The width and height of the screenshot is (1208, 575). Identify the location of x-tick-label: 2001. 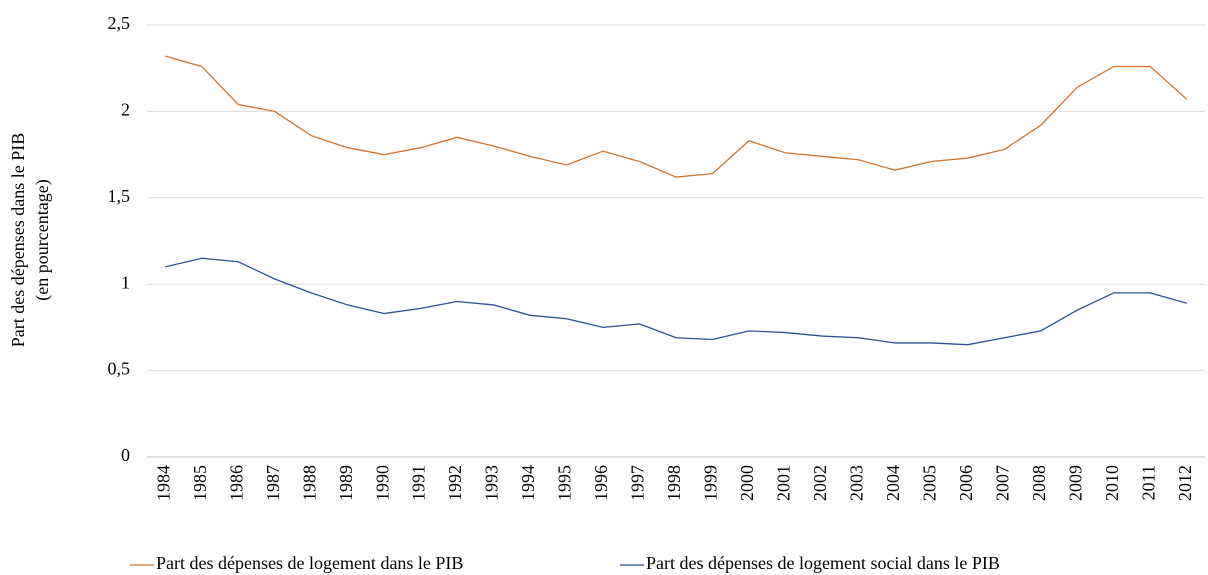
(784, 483).